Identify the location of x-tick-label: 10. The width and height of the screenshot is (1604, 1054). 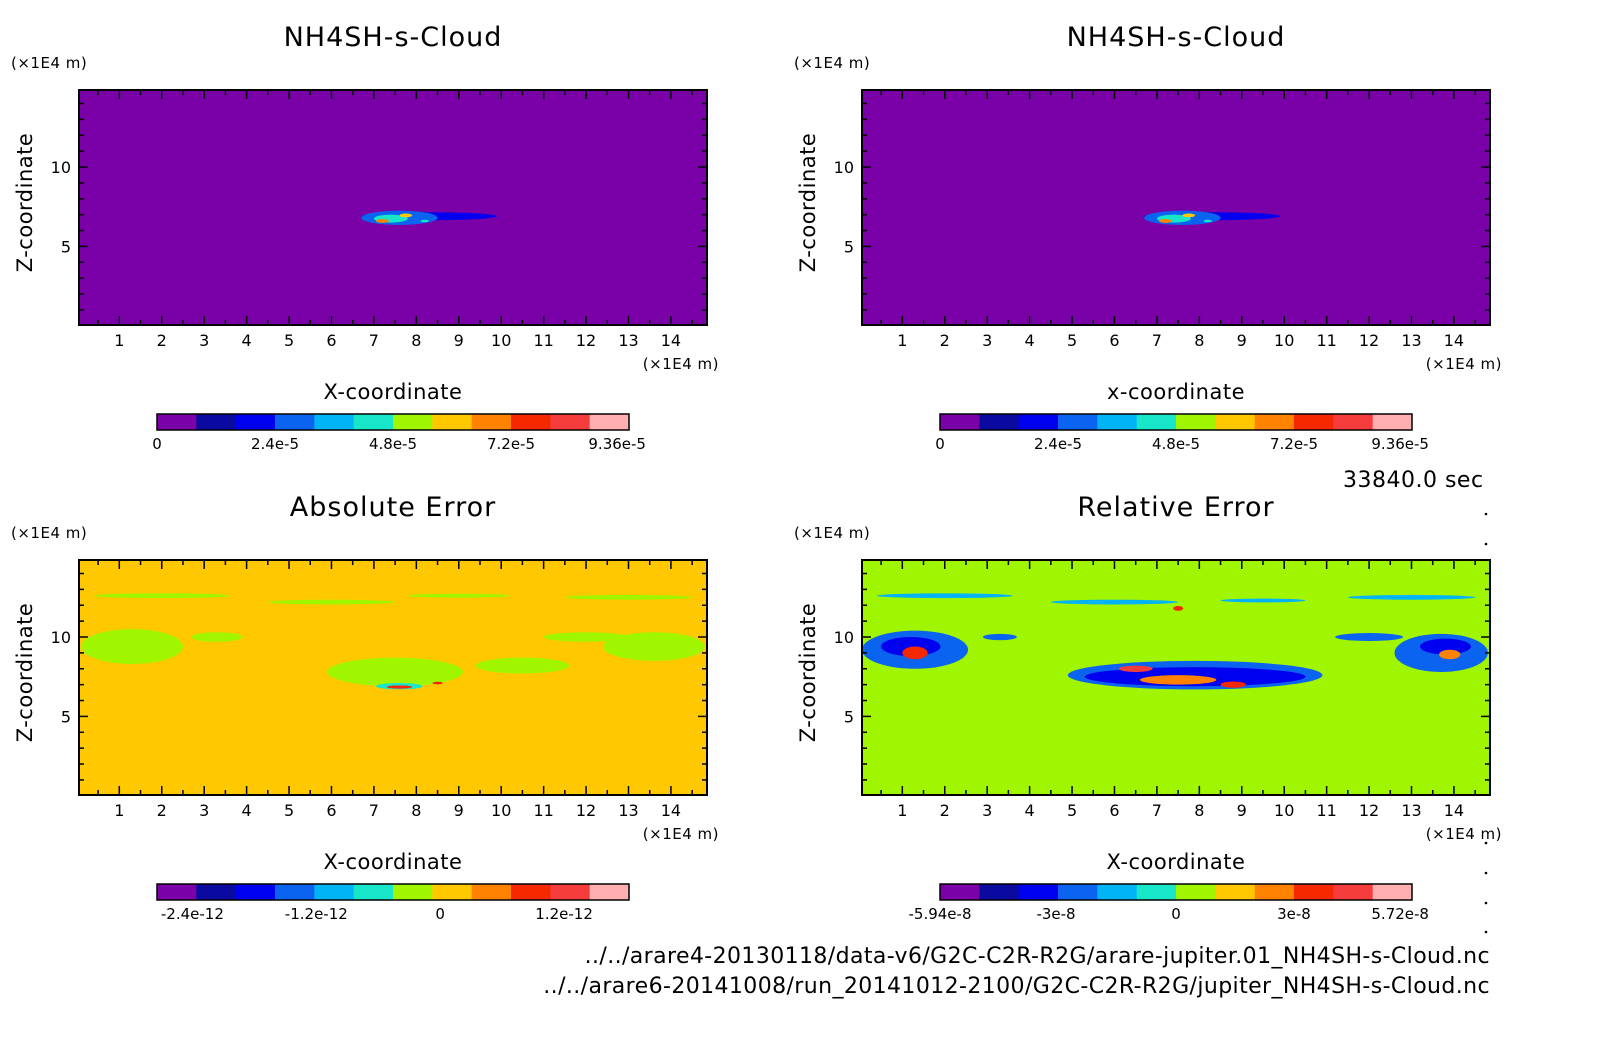
(501, 810).